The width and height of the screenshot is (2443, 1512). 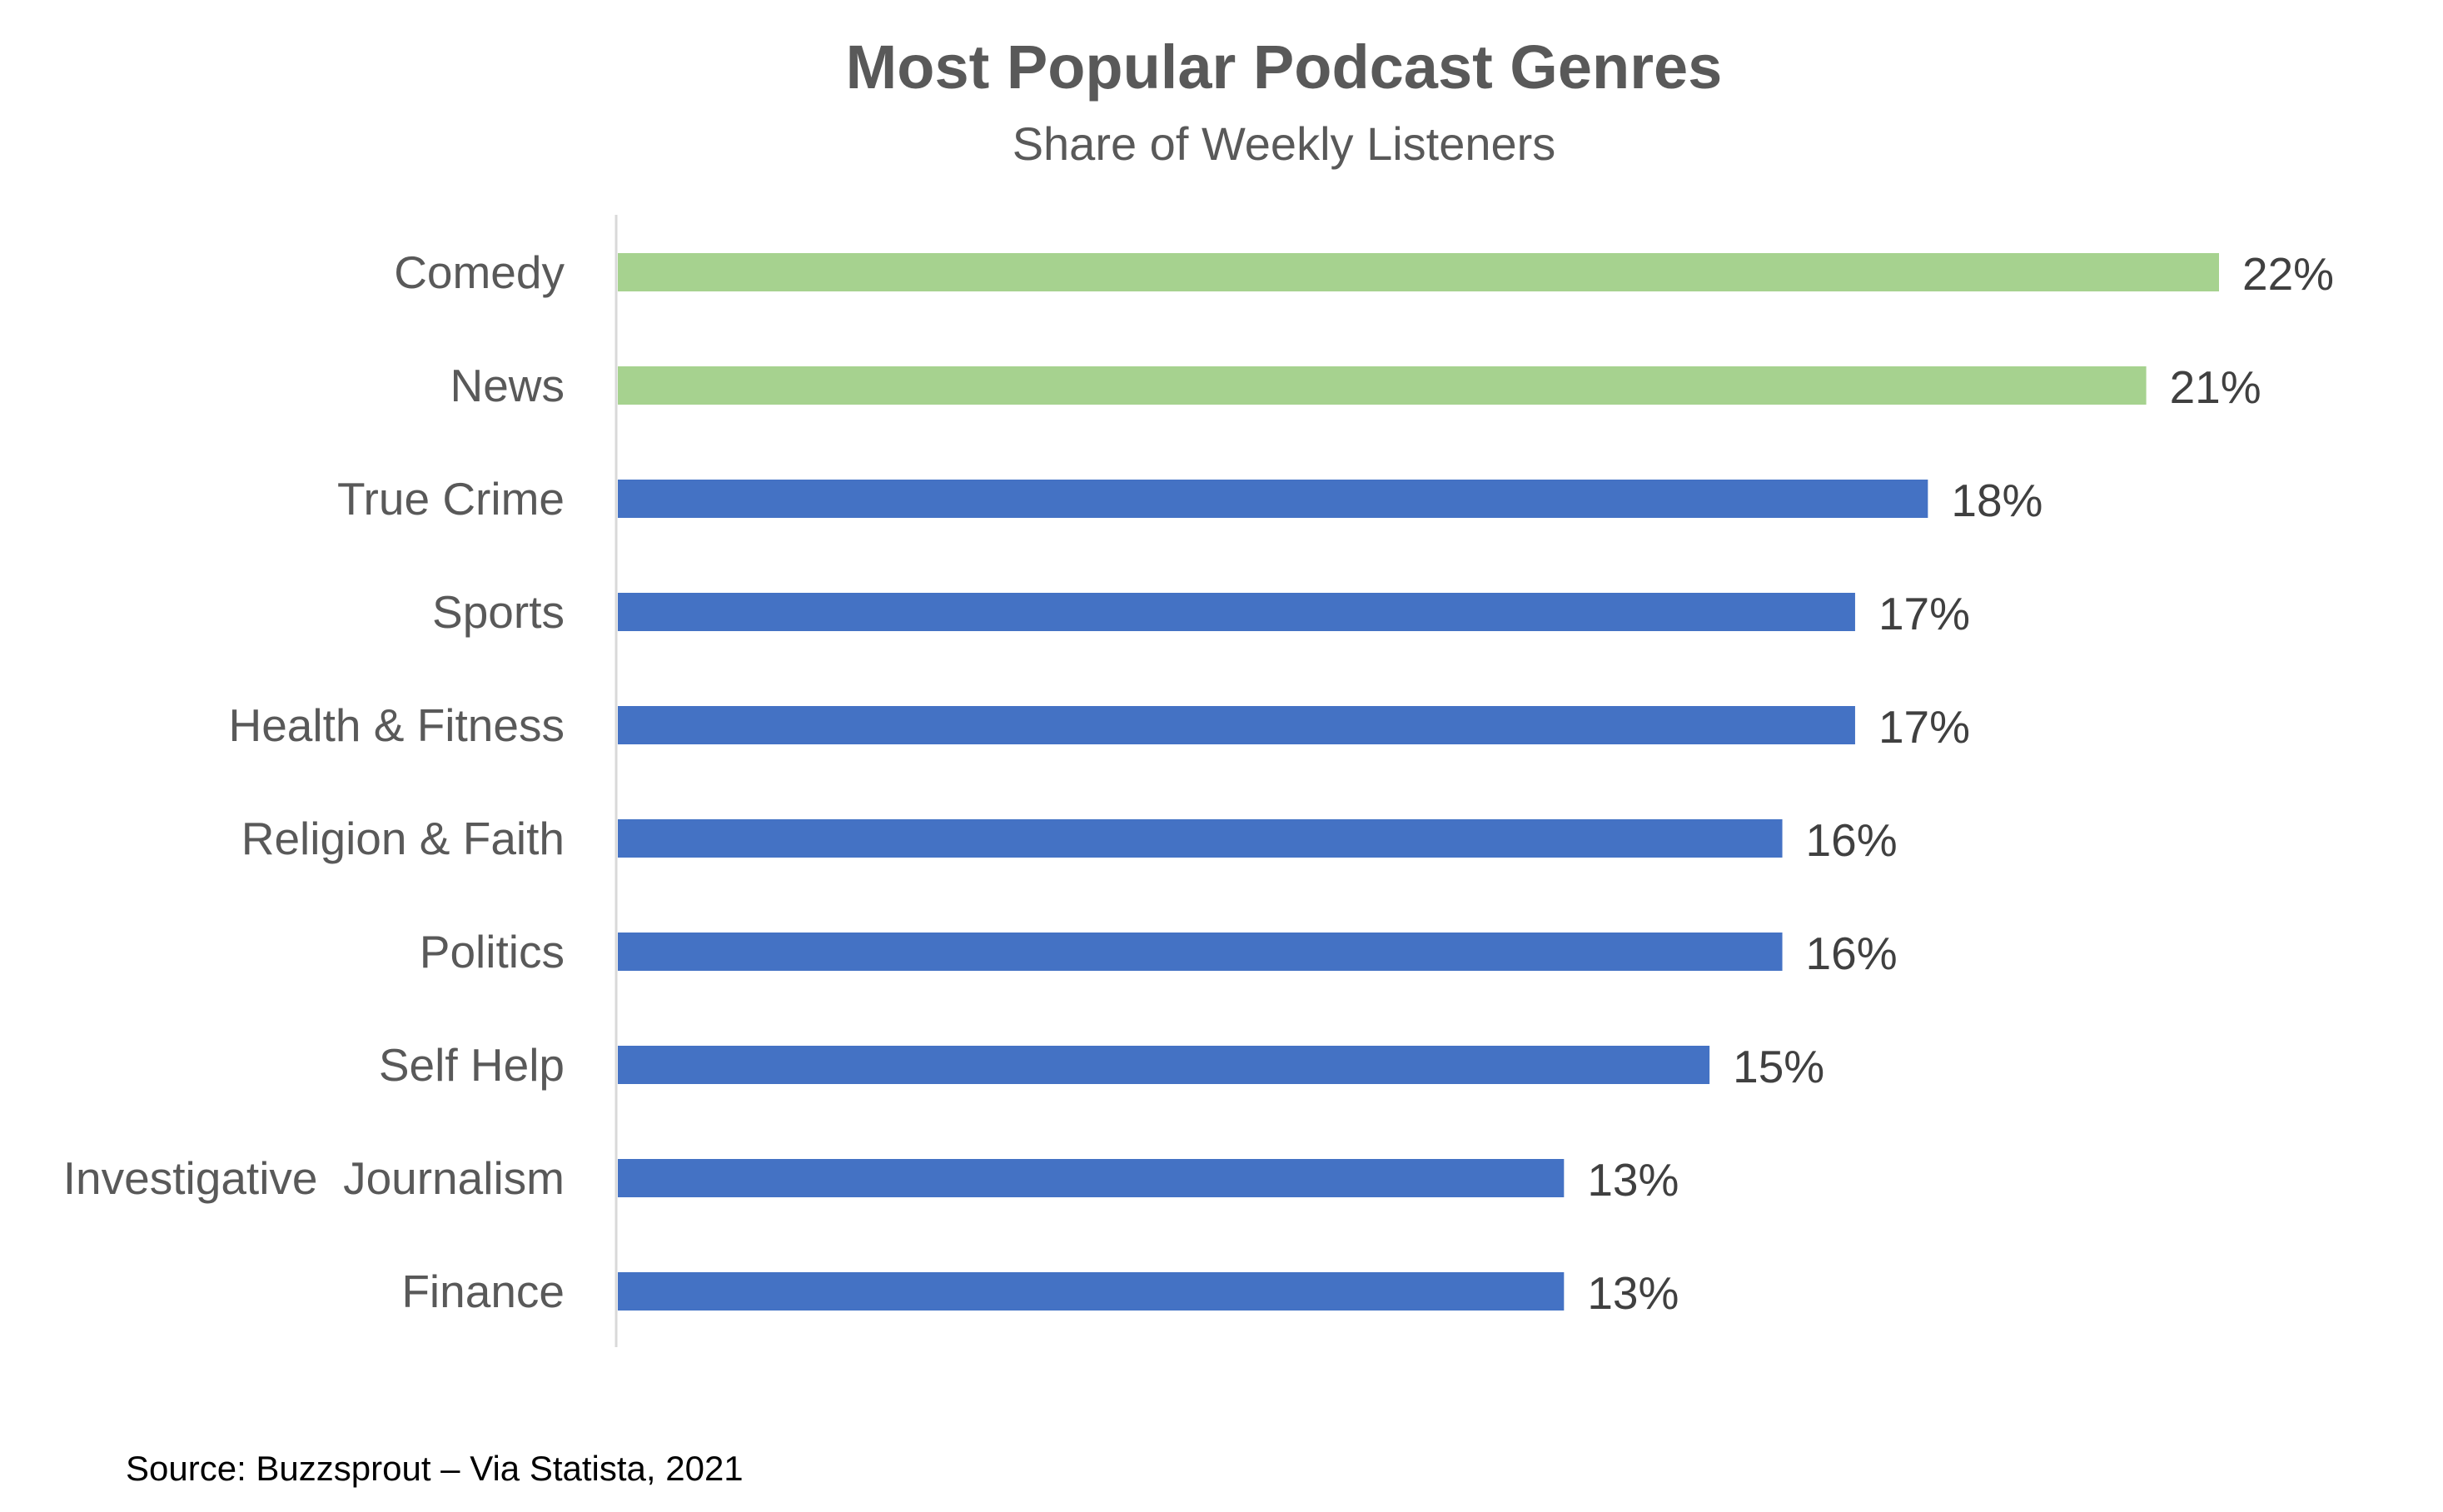 What do you see at coordinates (451, 499) in the screenshot?
I see `category-label: True Crime` at bounding box center [451, 499].